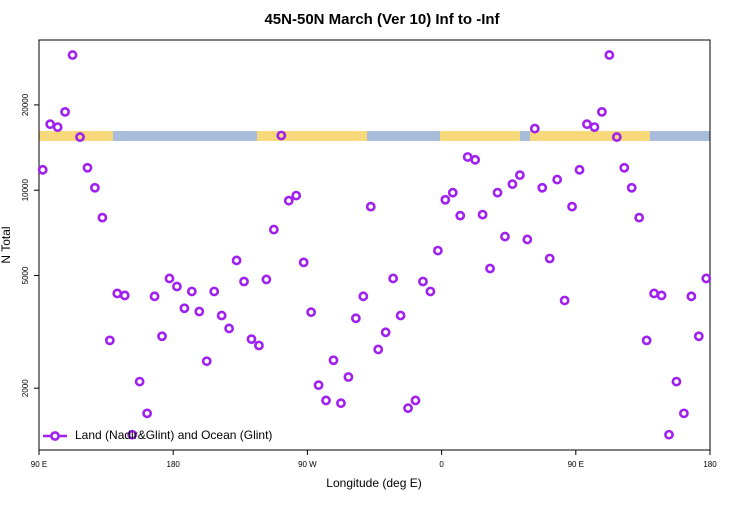  Describe the element at coordinates (25, 388) in the screenshot. I see `y-tick-label: 2000` at that location.